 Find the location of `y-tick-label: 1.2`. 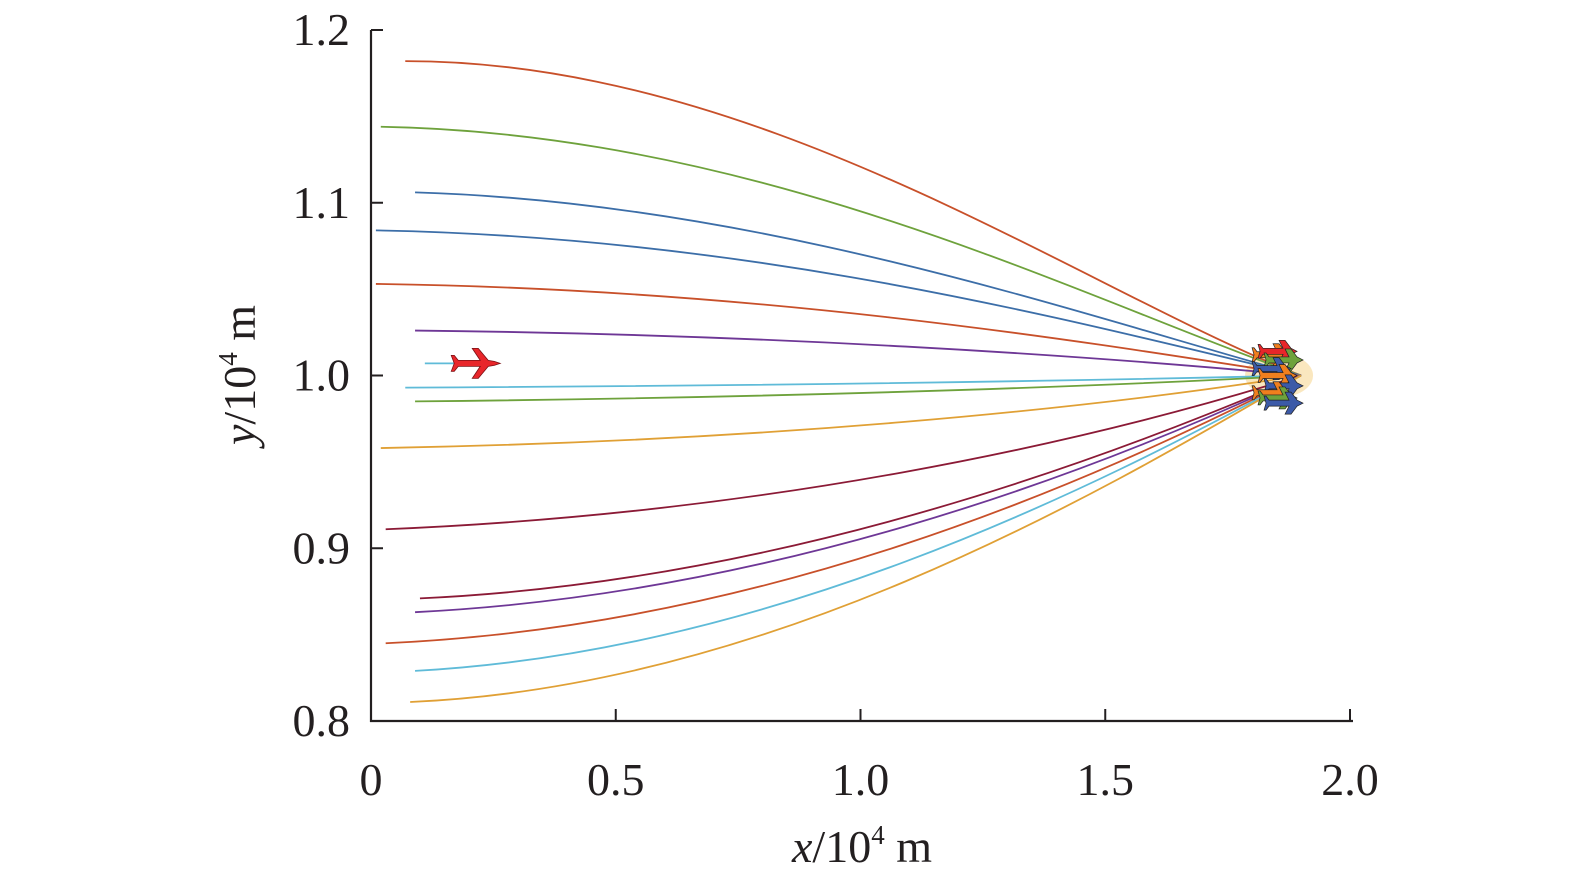

y-tick-label: 1.2 is located at coordinates (322, 29).